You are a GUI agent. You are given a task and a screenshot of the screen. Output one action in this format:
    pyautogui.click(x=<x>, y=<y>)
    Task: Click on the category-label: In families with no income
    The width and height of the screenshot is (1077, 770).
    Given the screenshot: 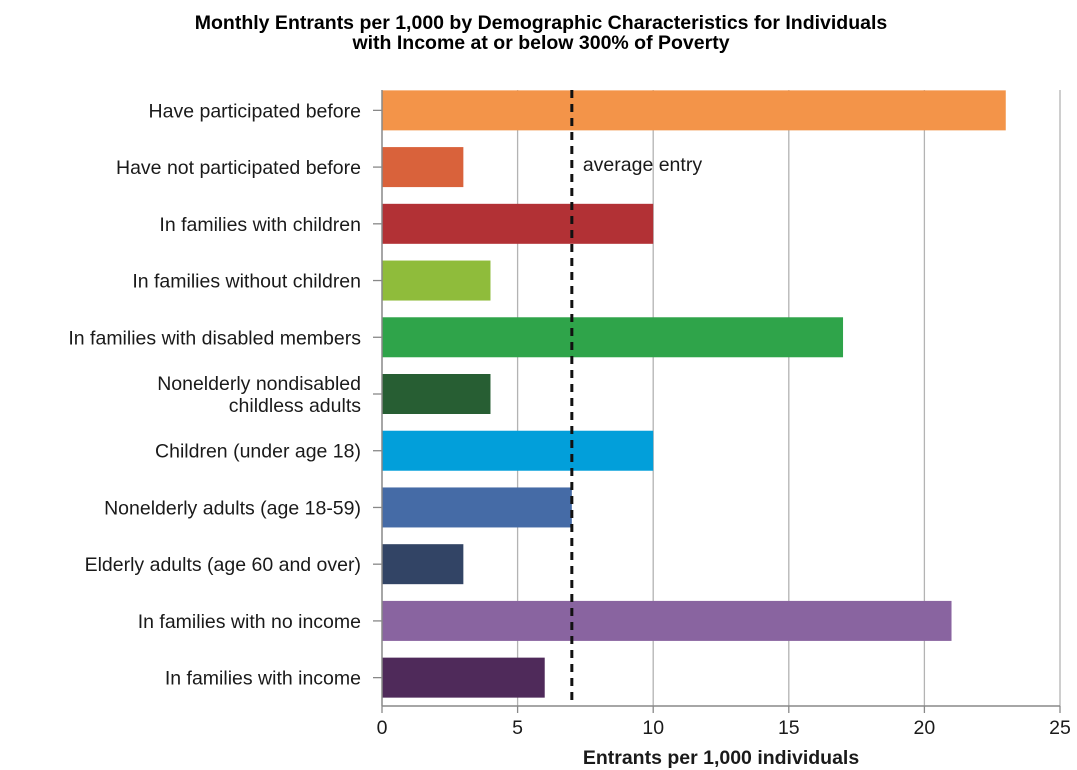 What is the action you would take?
    pyautogui.click(x=249, y=622)
    